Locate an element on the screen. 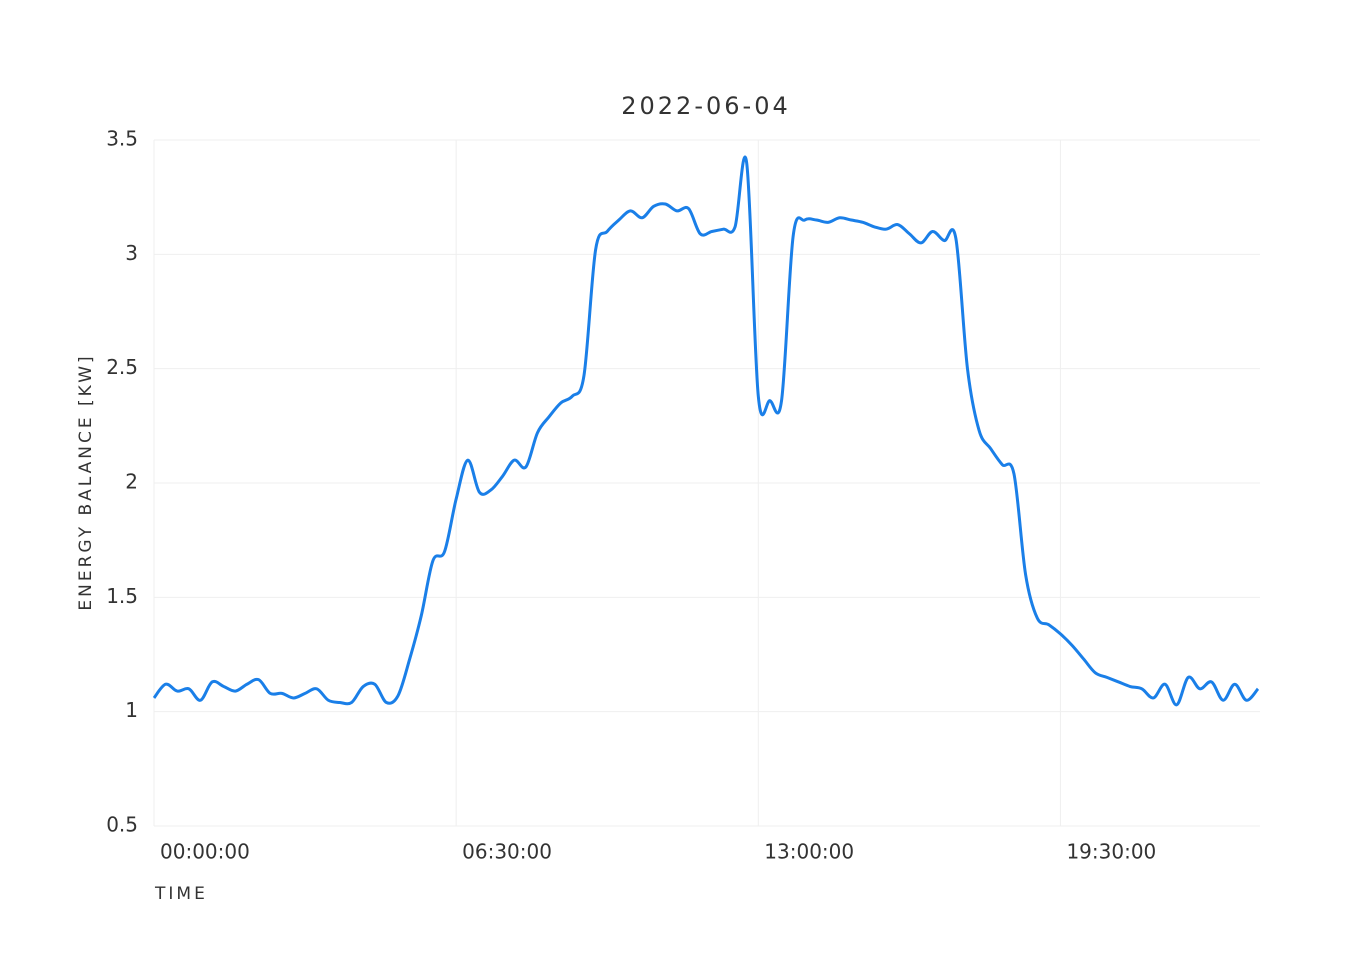  y-tick-label: 2 is located at coordinates (131, 482).